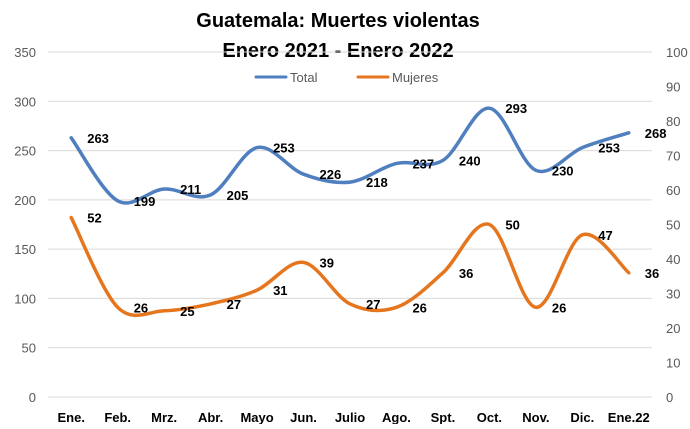 The width and height of the screenshot is (690, 429). I want to click on category-label: Julio, so click(350, 417).